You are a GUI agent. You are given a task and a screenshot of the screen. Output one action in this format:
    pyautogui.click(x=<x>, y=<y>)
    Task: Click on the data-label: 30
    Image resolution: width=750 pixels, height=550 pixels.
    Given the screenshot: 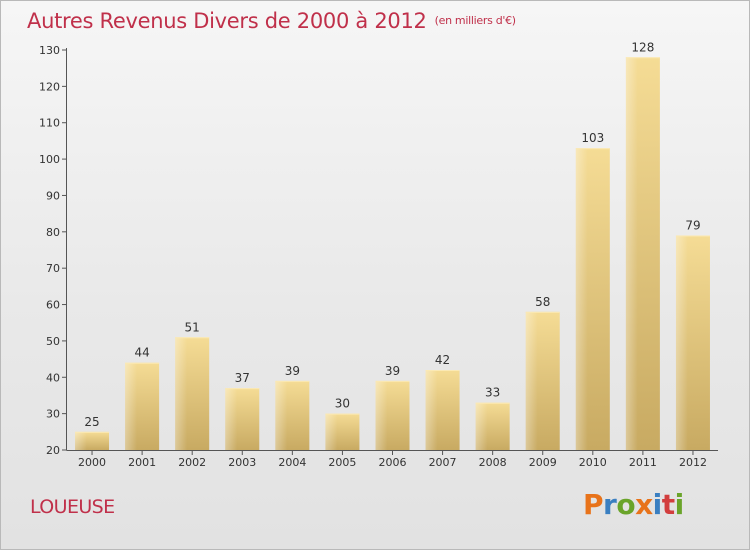 What is the action you would take?
    pyautogui.click(x=342, y=404)
    